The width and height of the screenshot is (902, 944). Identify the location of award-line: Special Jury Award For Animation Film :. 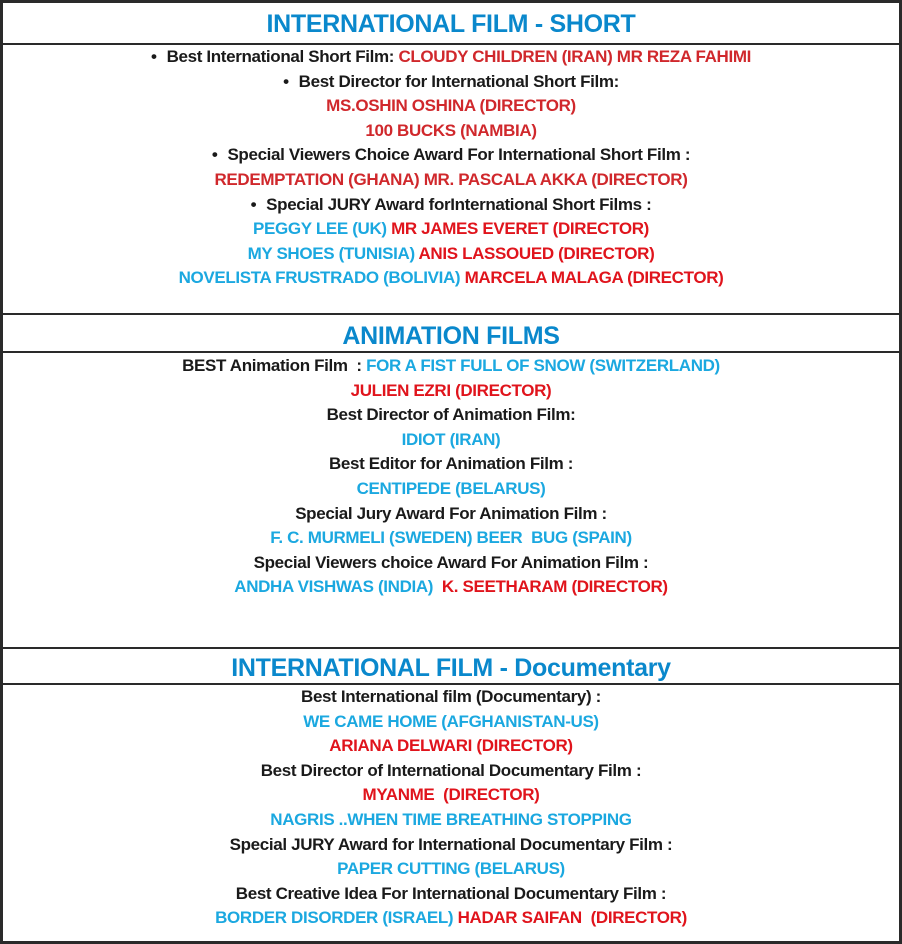
(451, 514).